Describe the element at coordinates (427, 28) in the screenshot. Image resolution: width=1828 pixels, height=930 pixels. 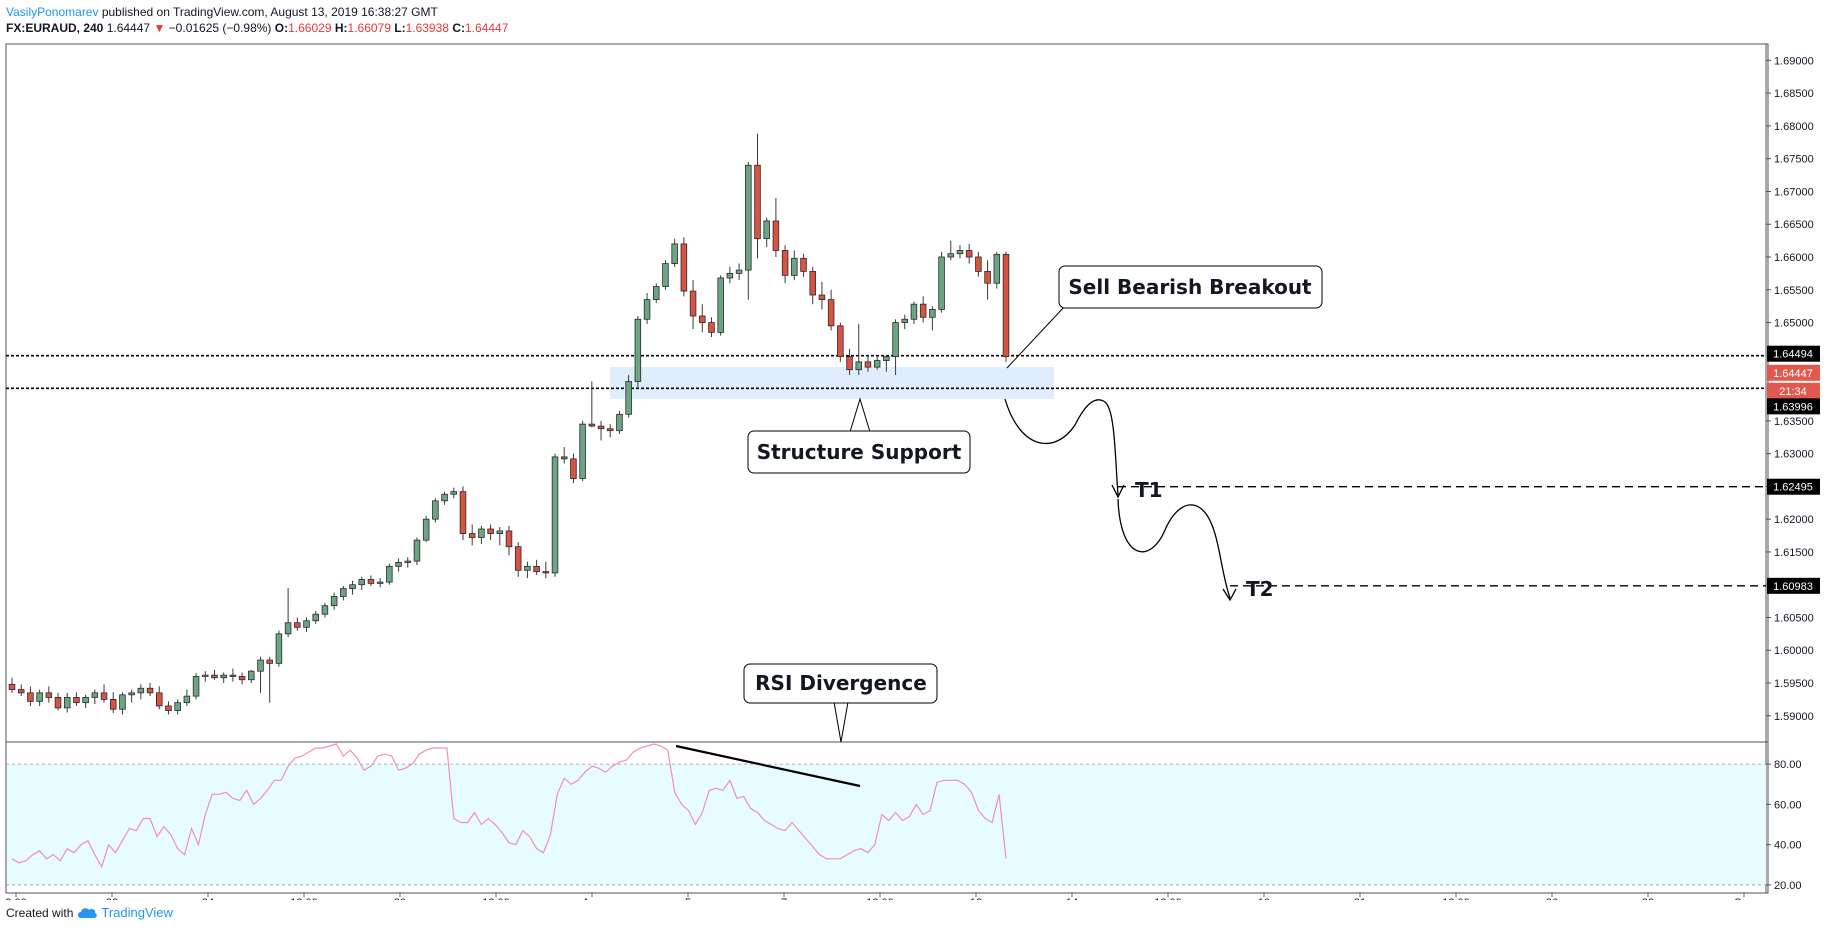
I see `low-value: 1.63938` at that location.